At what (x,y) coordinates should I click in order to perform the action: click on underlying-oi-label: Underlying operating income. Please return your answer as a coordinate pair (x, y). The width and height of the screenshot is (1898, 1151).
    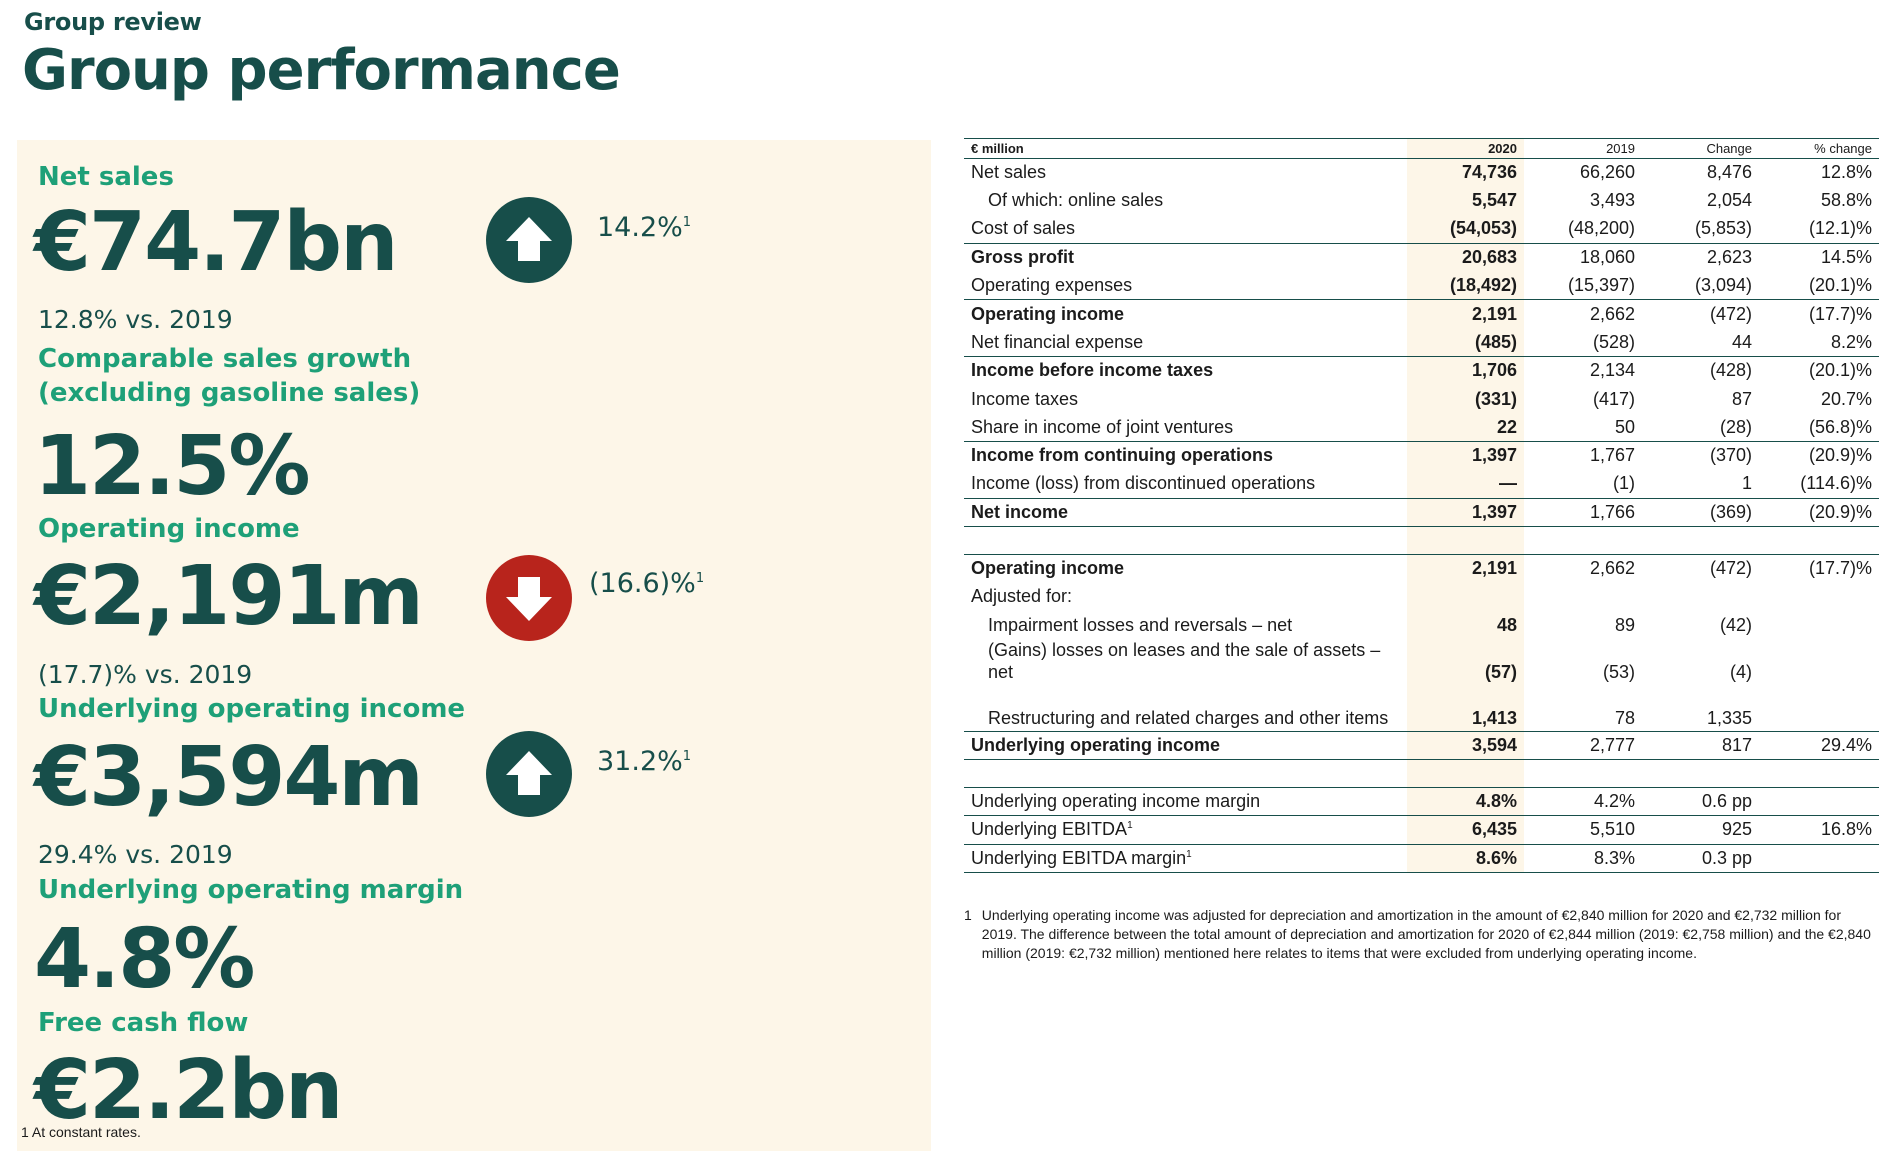
    Looking at the image, I should click on (252, 709).